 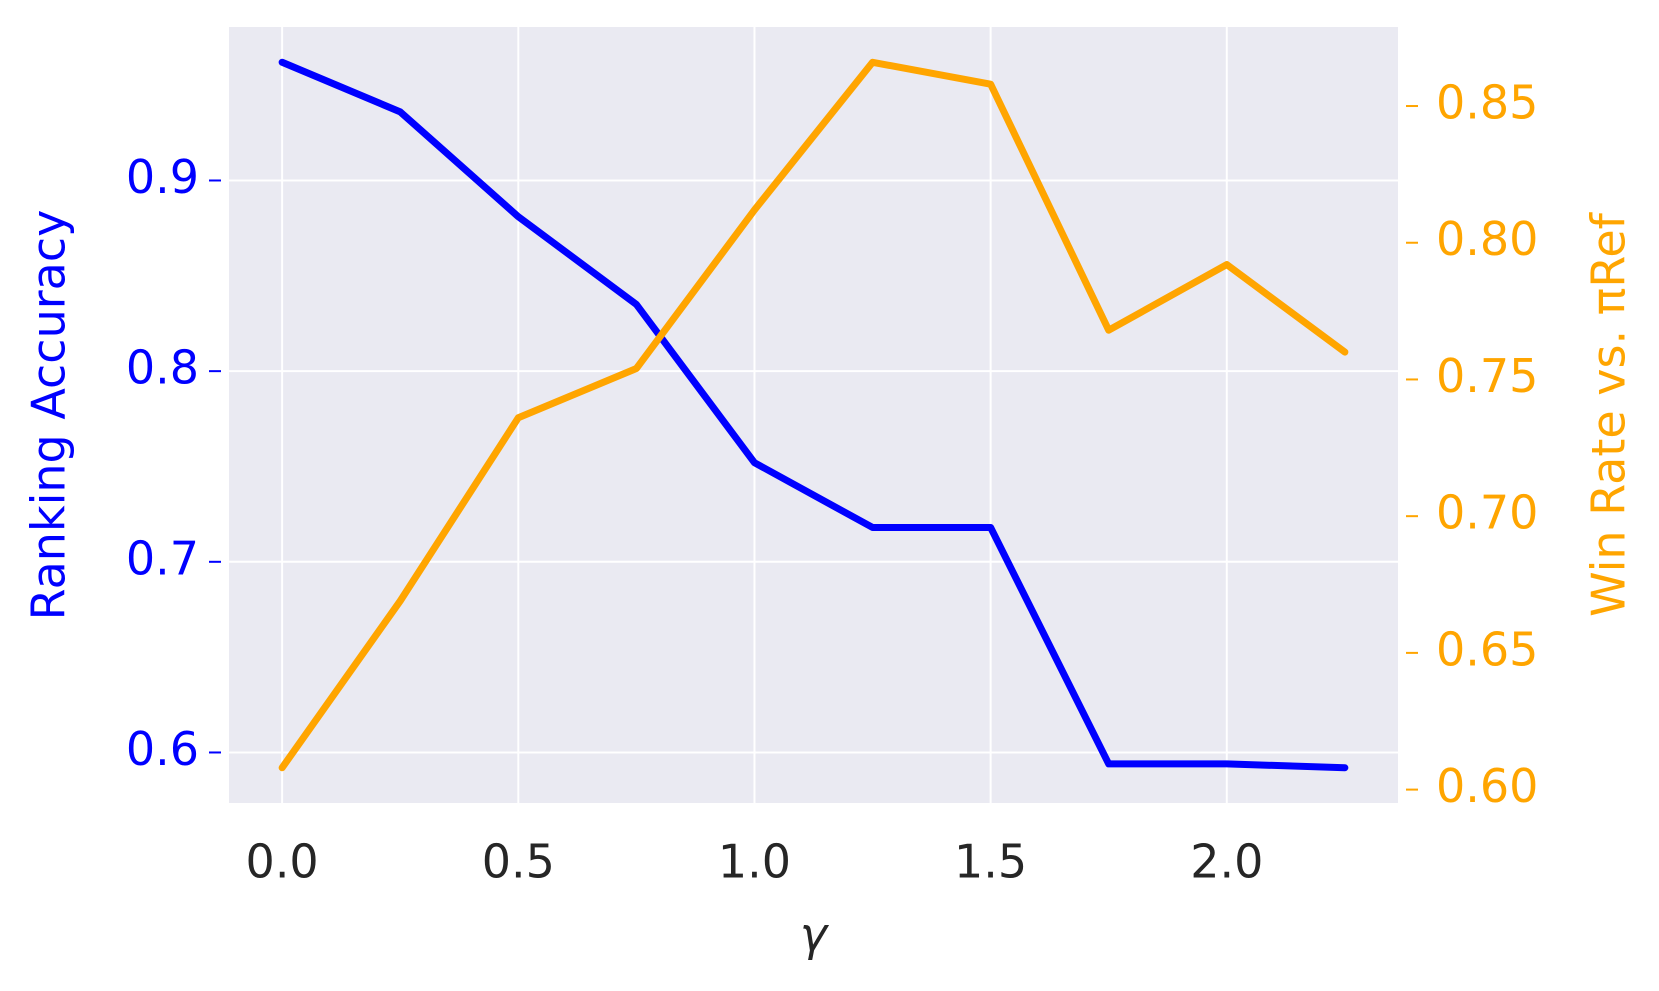 I want to click on x-tick-label: 2.0, so click(x=1226, y=862).